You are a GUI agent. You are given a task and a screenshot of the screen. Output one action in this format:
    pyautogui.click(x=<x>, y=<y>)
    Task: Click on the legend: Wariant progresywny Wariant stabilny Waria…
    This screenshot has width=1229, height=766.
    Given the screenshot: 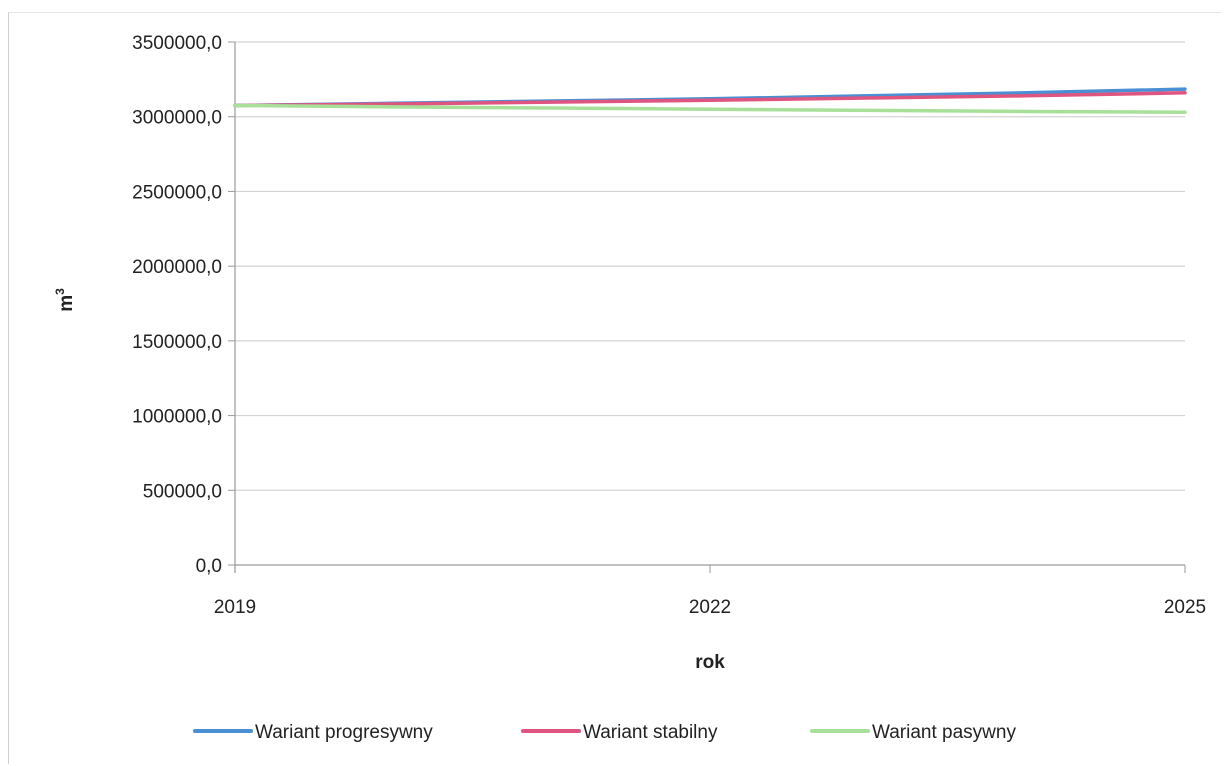 What is the action you would take?
    pyautogui.click(x=604, y=732)
    